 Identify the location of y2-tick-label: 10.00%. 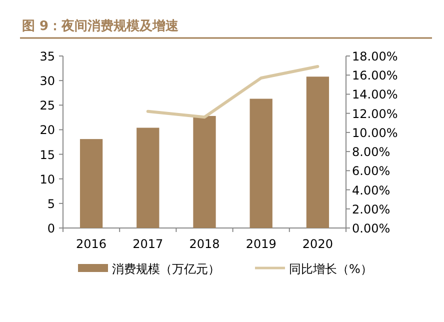
(375, 133).